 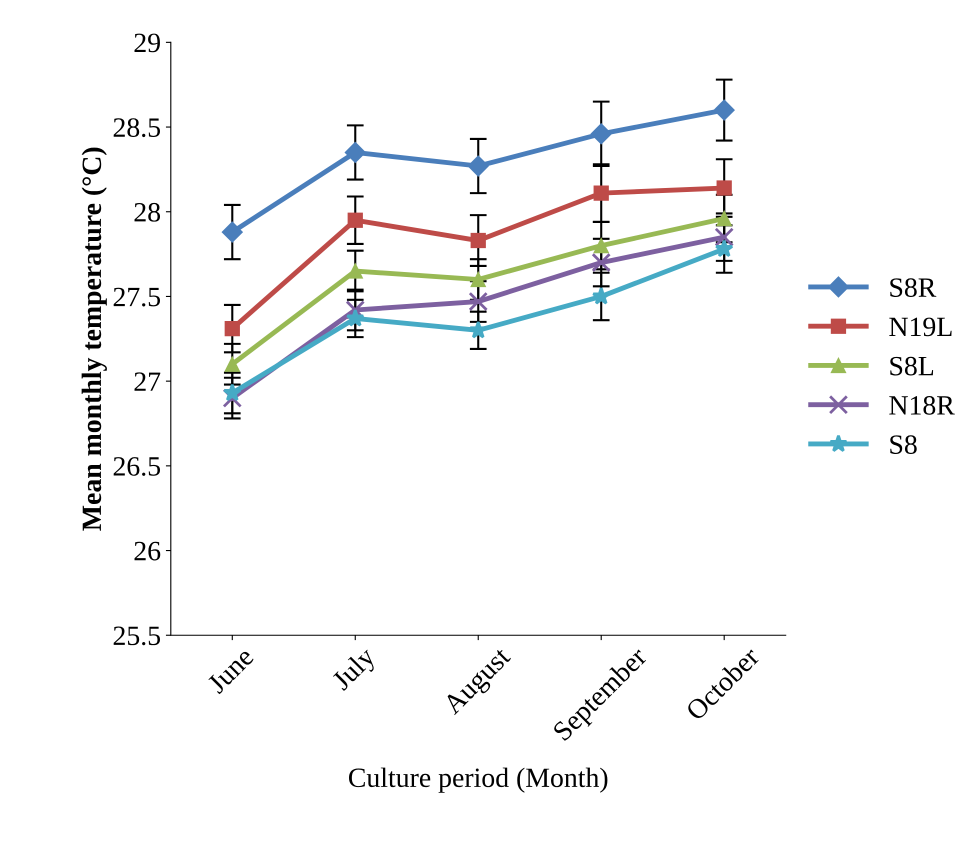 I want to click on y-tick-label: 28.5, so click(x=137, y=128).